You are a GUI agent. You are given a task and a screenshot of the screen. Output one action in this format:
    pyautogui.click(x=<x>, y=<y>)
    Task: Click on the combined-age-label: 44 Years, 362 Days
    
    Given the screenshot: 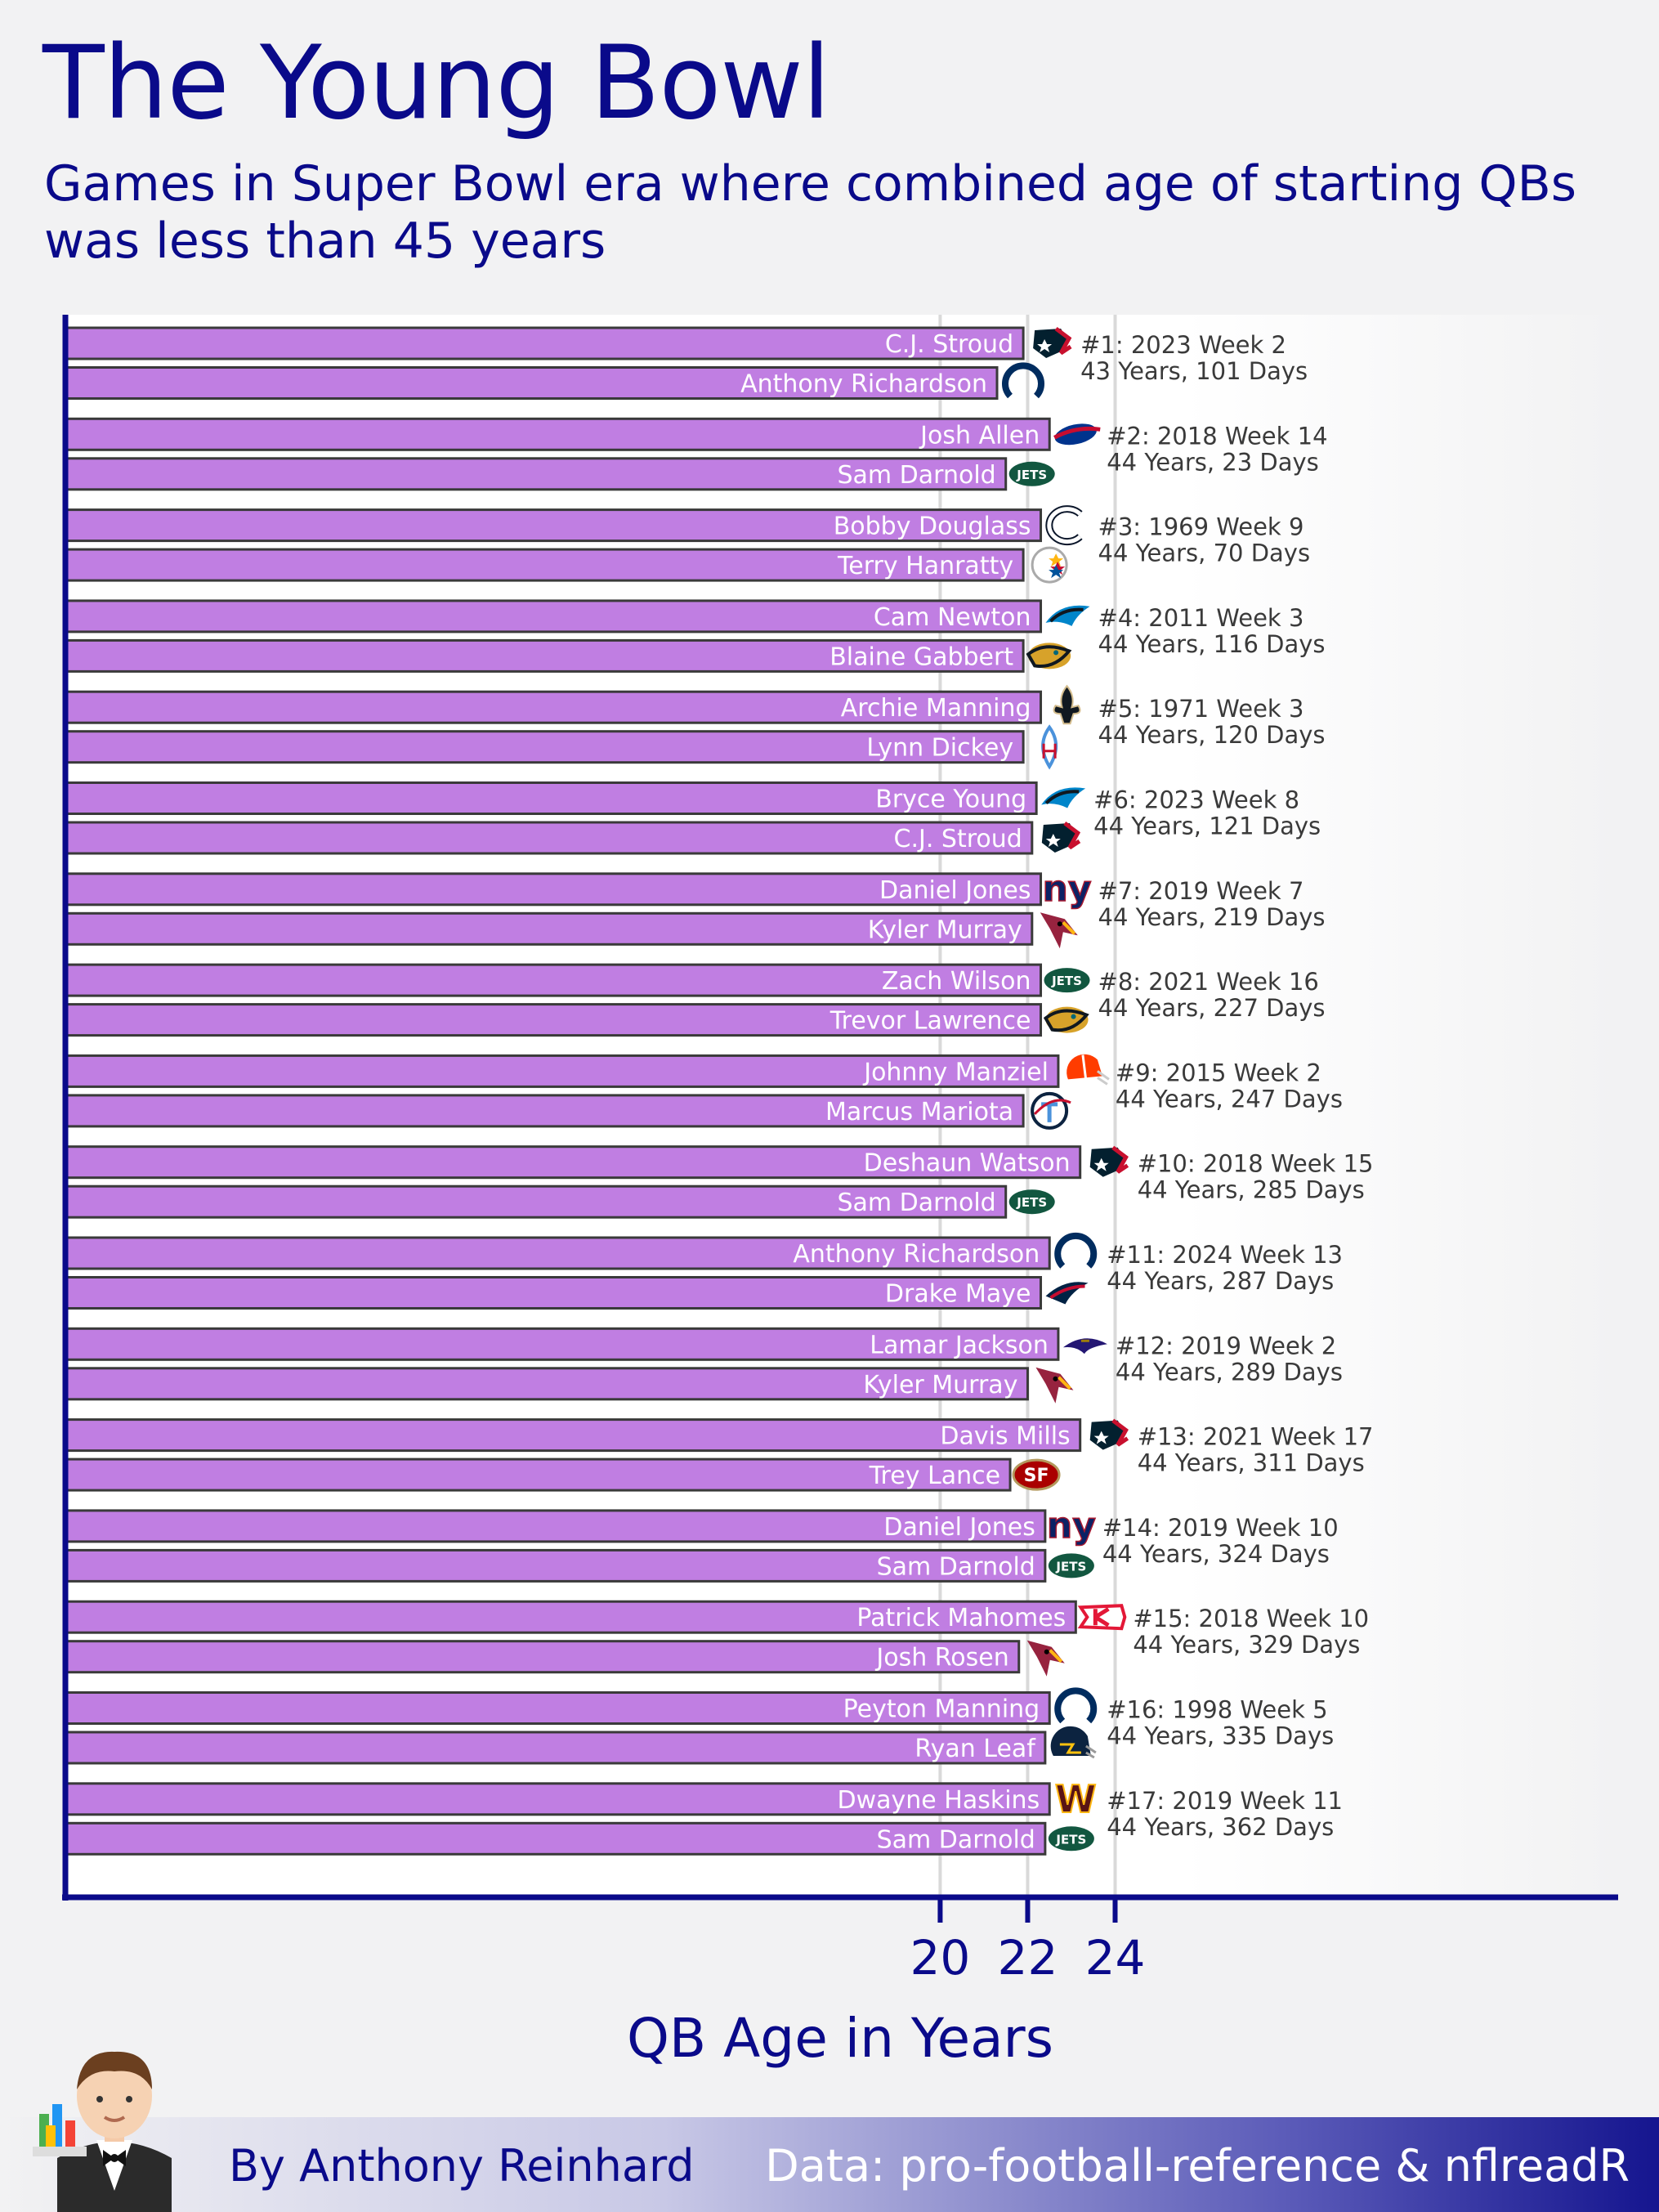 What is the action you would take?
    pyautogui.click(x=1220, y=1827)
    